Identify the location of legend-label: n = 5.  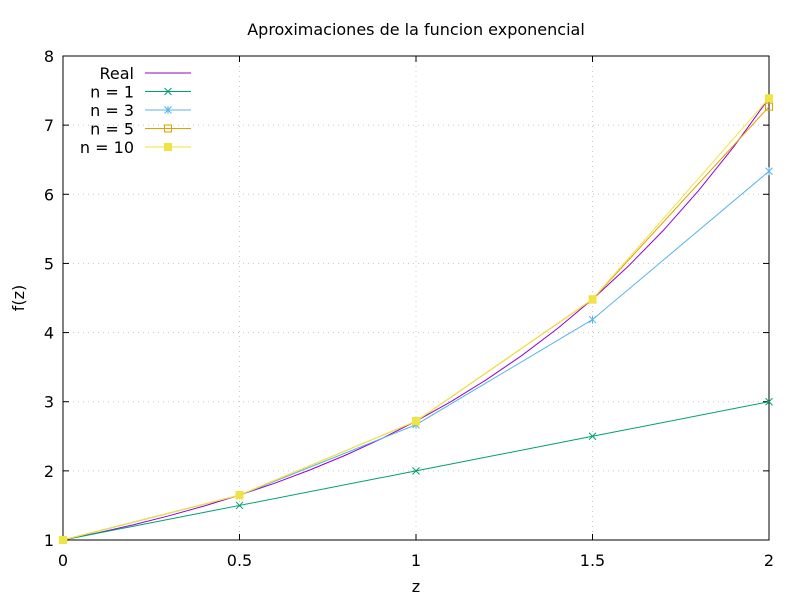
(112, 129).